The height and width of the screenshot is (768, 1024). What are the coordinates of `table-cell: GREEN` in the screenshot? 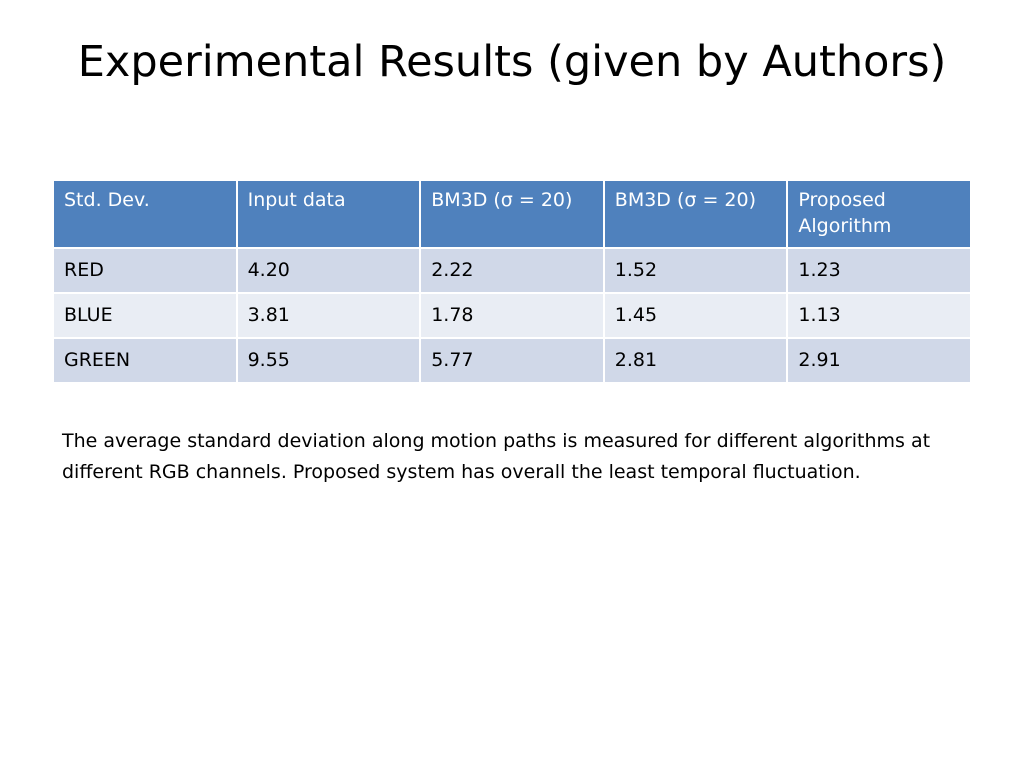 It's located at (145, 360).